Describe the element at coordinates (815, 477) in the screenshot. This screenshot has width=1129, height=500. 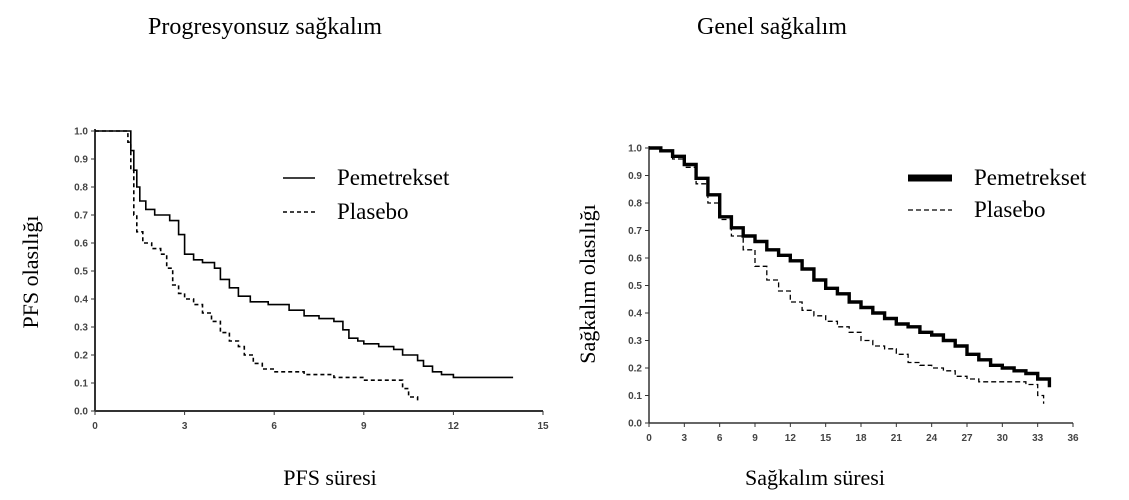
I see `x-axis-title: Sağkalım süresi` at that location.